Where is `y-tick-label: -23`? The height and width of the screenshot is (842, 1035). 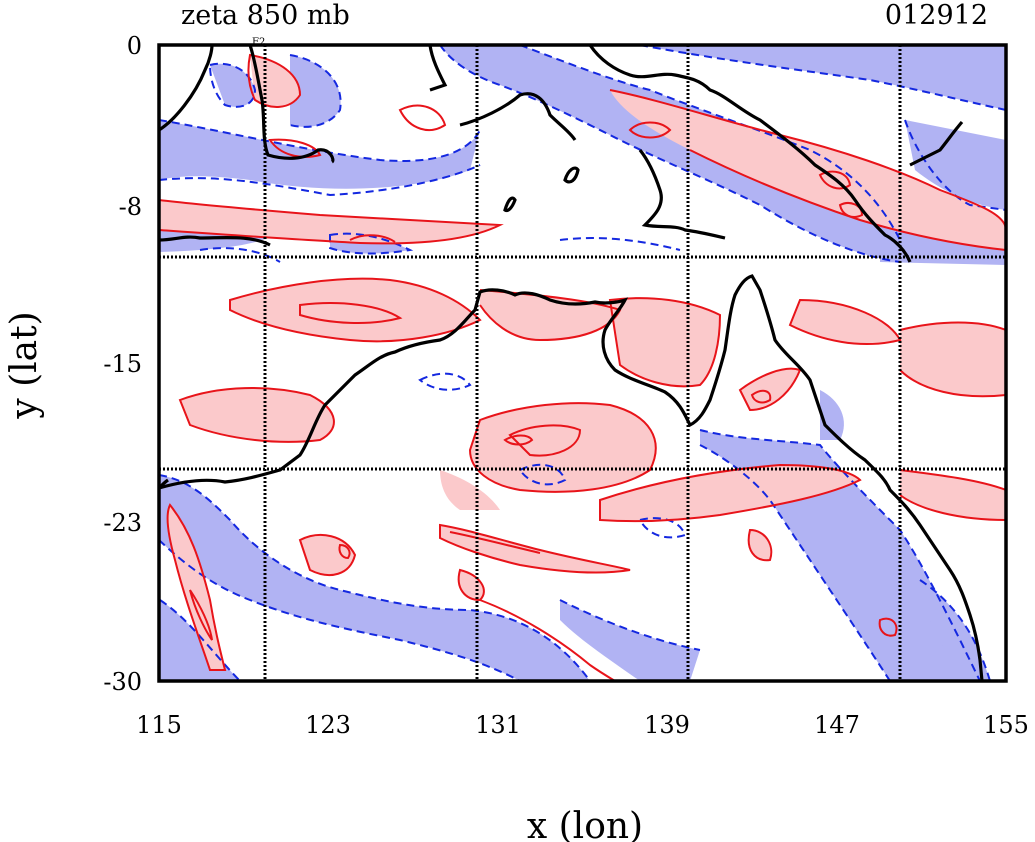 y-tick-label: -23 is located at coordinates (122, 523).